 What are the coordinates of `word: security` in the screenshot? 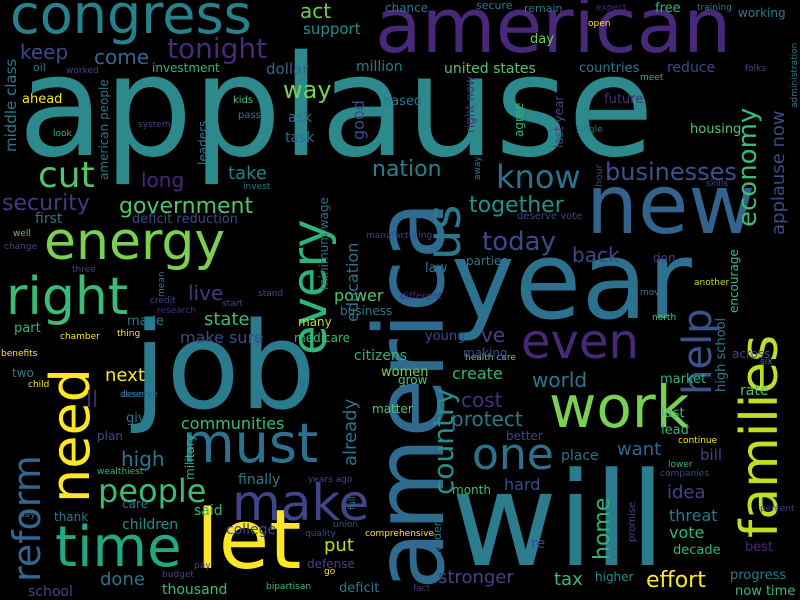 It's located at (46, 203).